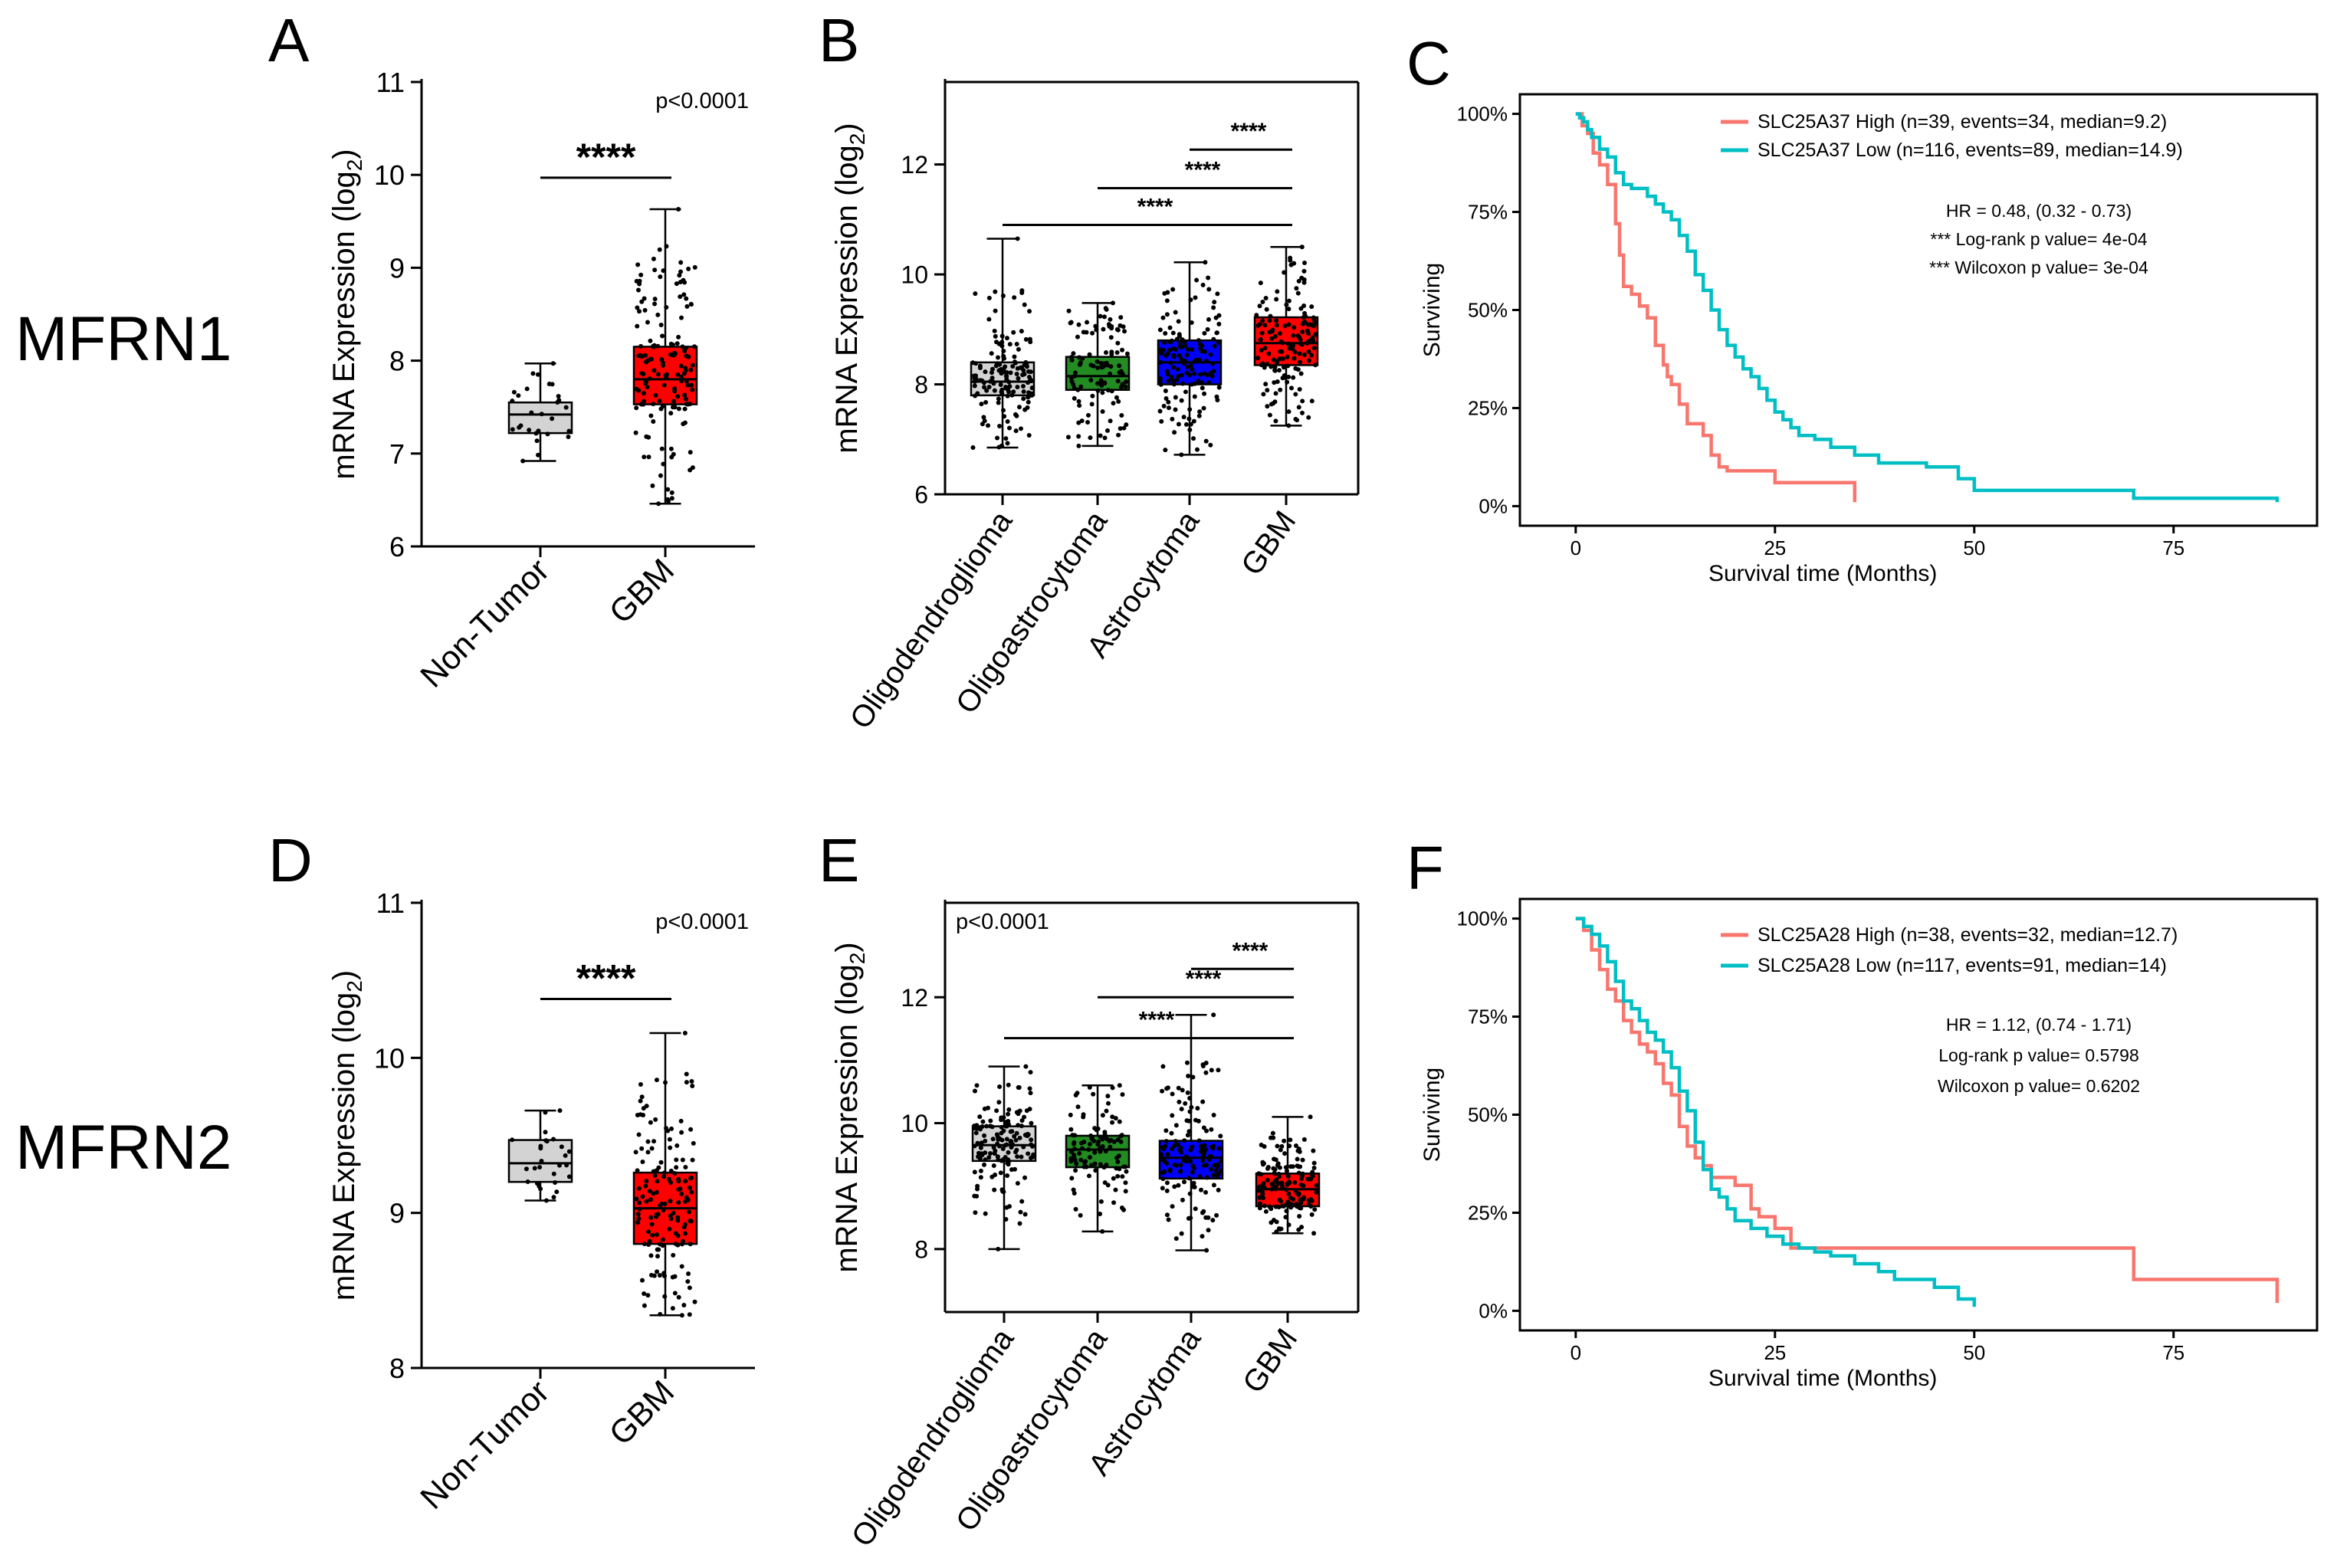  I want to click on stats-annotation: *** Log-rank p value= 4e-04, so click(2038, 239).